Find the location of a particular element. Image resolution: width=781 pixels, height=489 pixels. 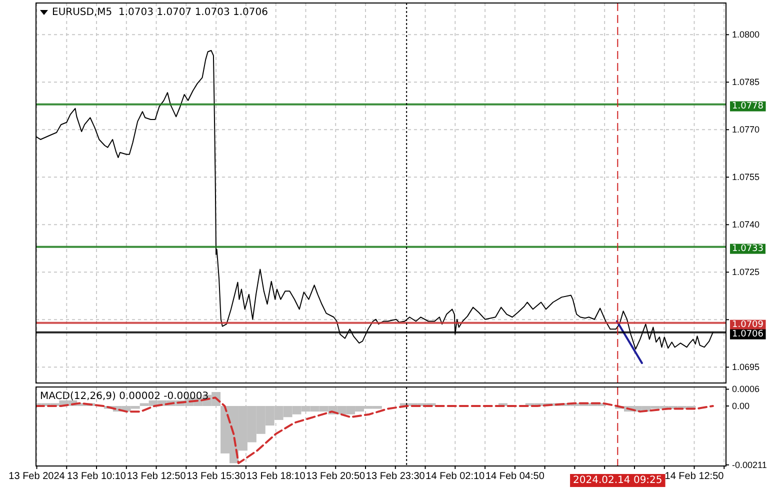

ref-line-label: 1.0778 is located at coordinates (748, 106).